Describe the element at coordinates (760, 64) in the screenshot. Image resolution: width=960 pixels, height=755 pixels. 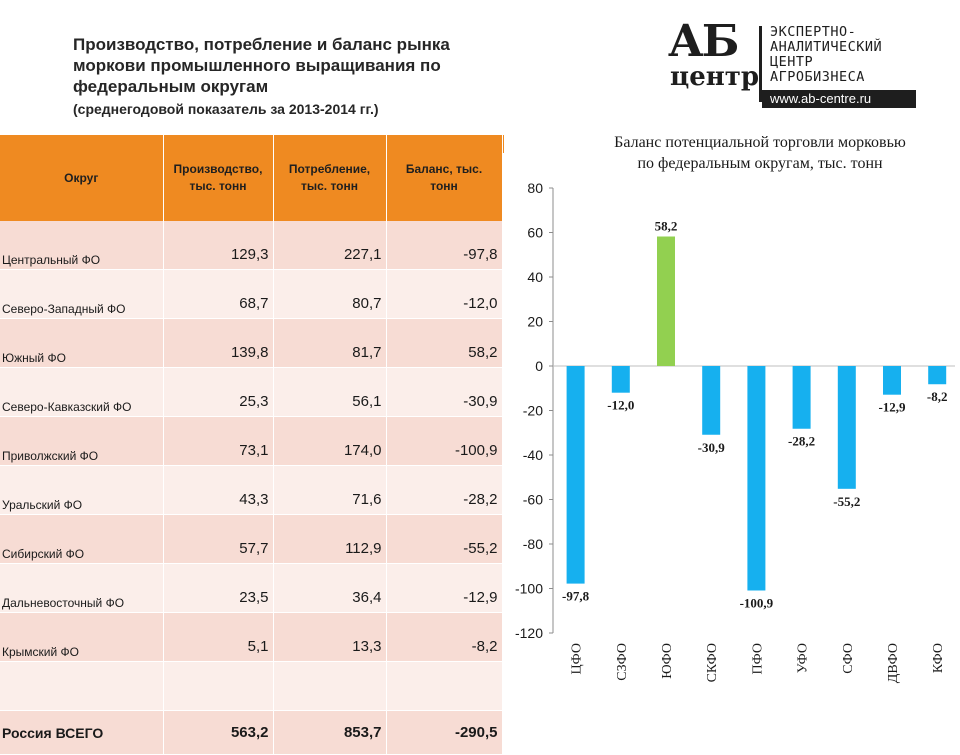
I see `logo-divider` at that location.